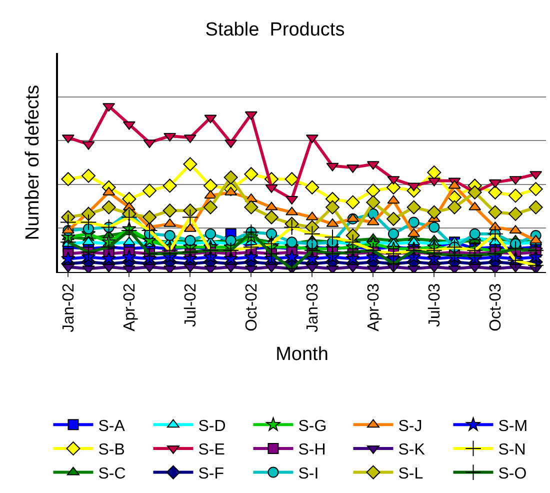  Describe the element at coordinates (129, 307) in the screenshot. I see `x-tick-label: Apr-02` at that location.